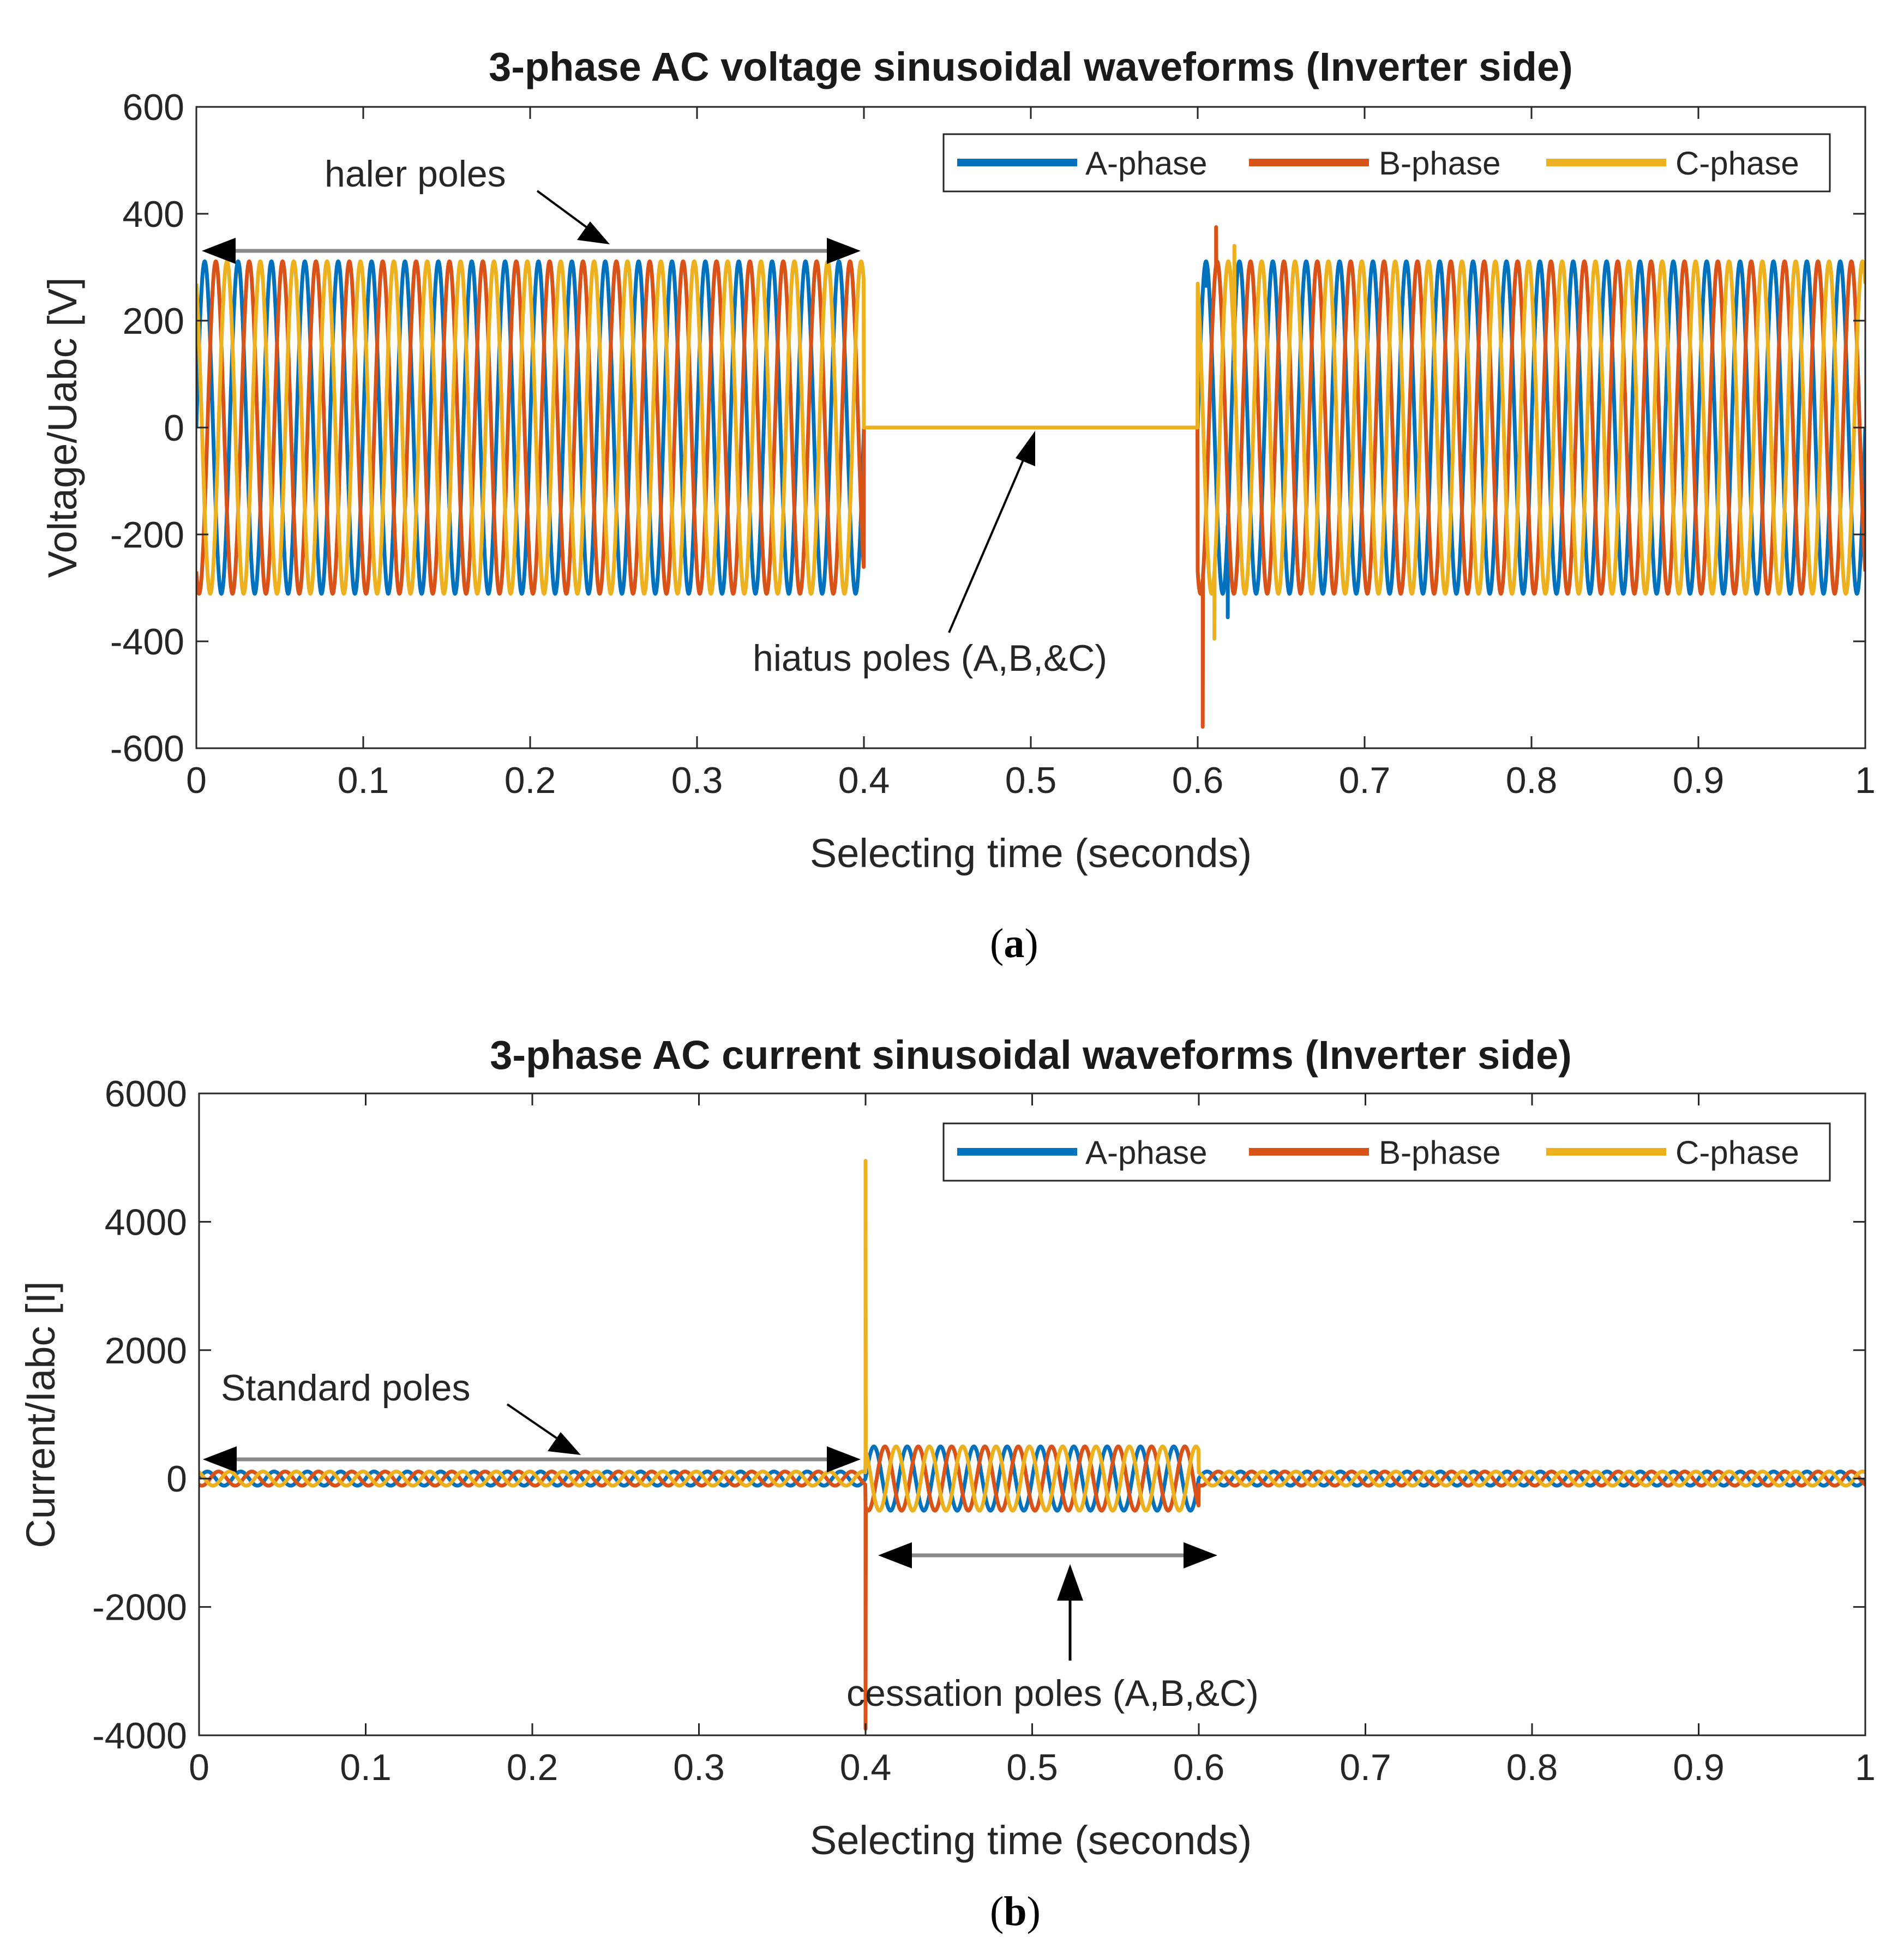  What do you see at coordinates (1439, 163) in the screenshot?
I see `voltage-legend-label-b: B-phase` at bounding box center [1439, 163].